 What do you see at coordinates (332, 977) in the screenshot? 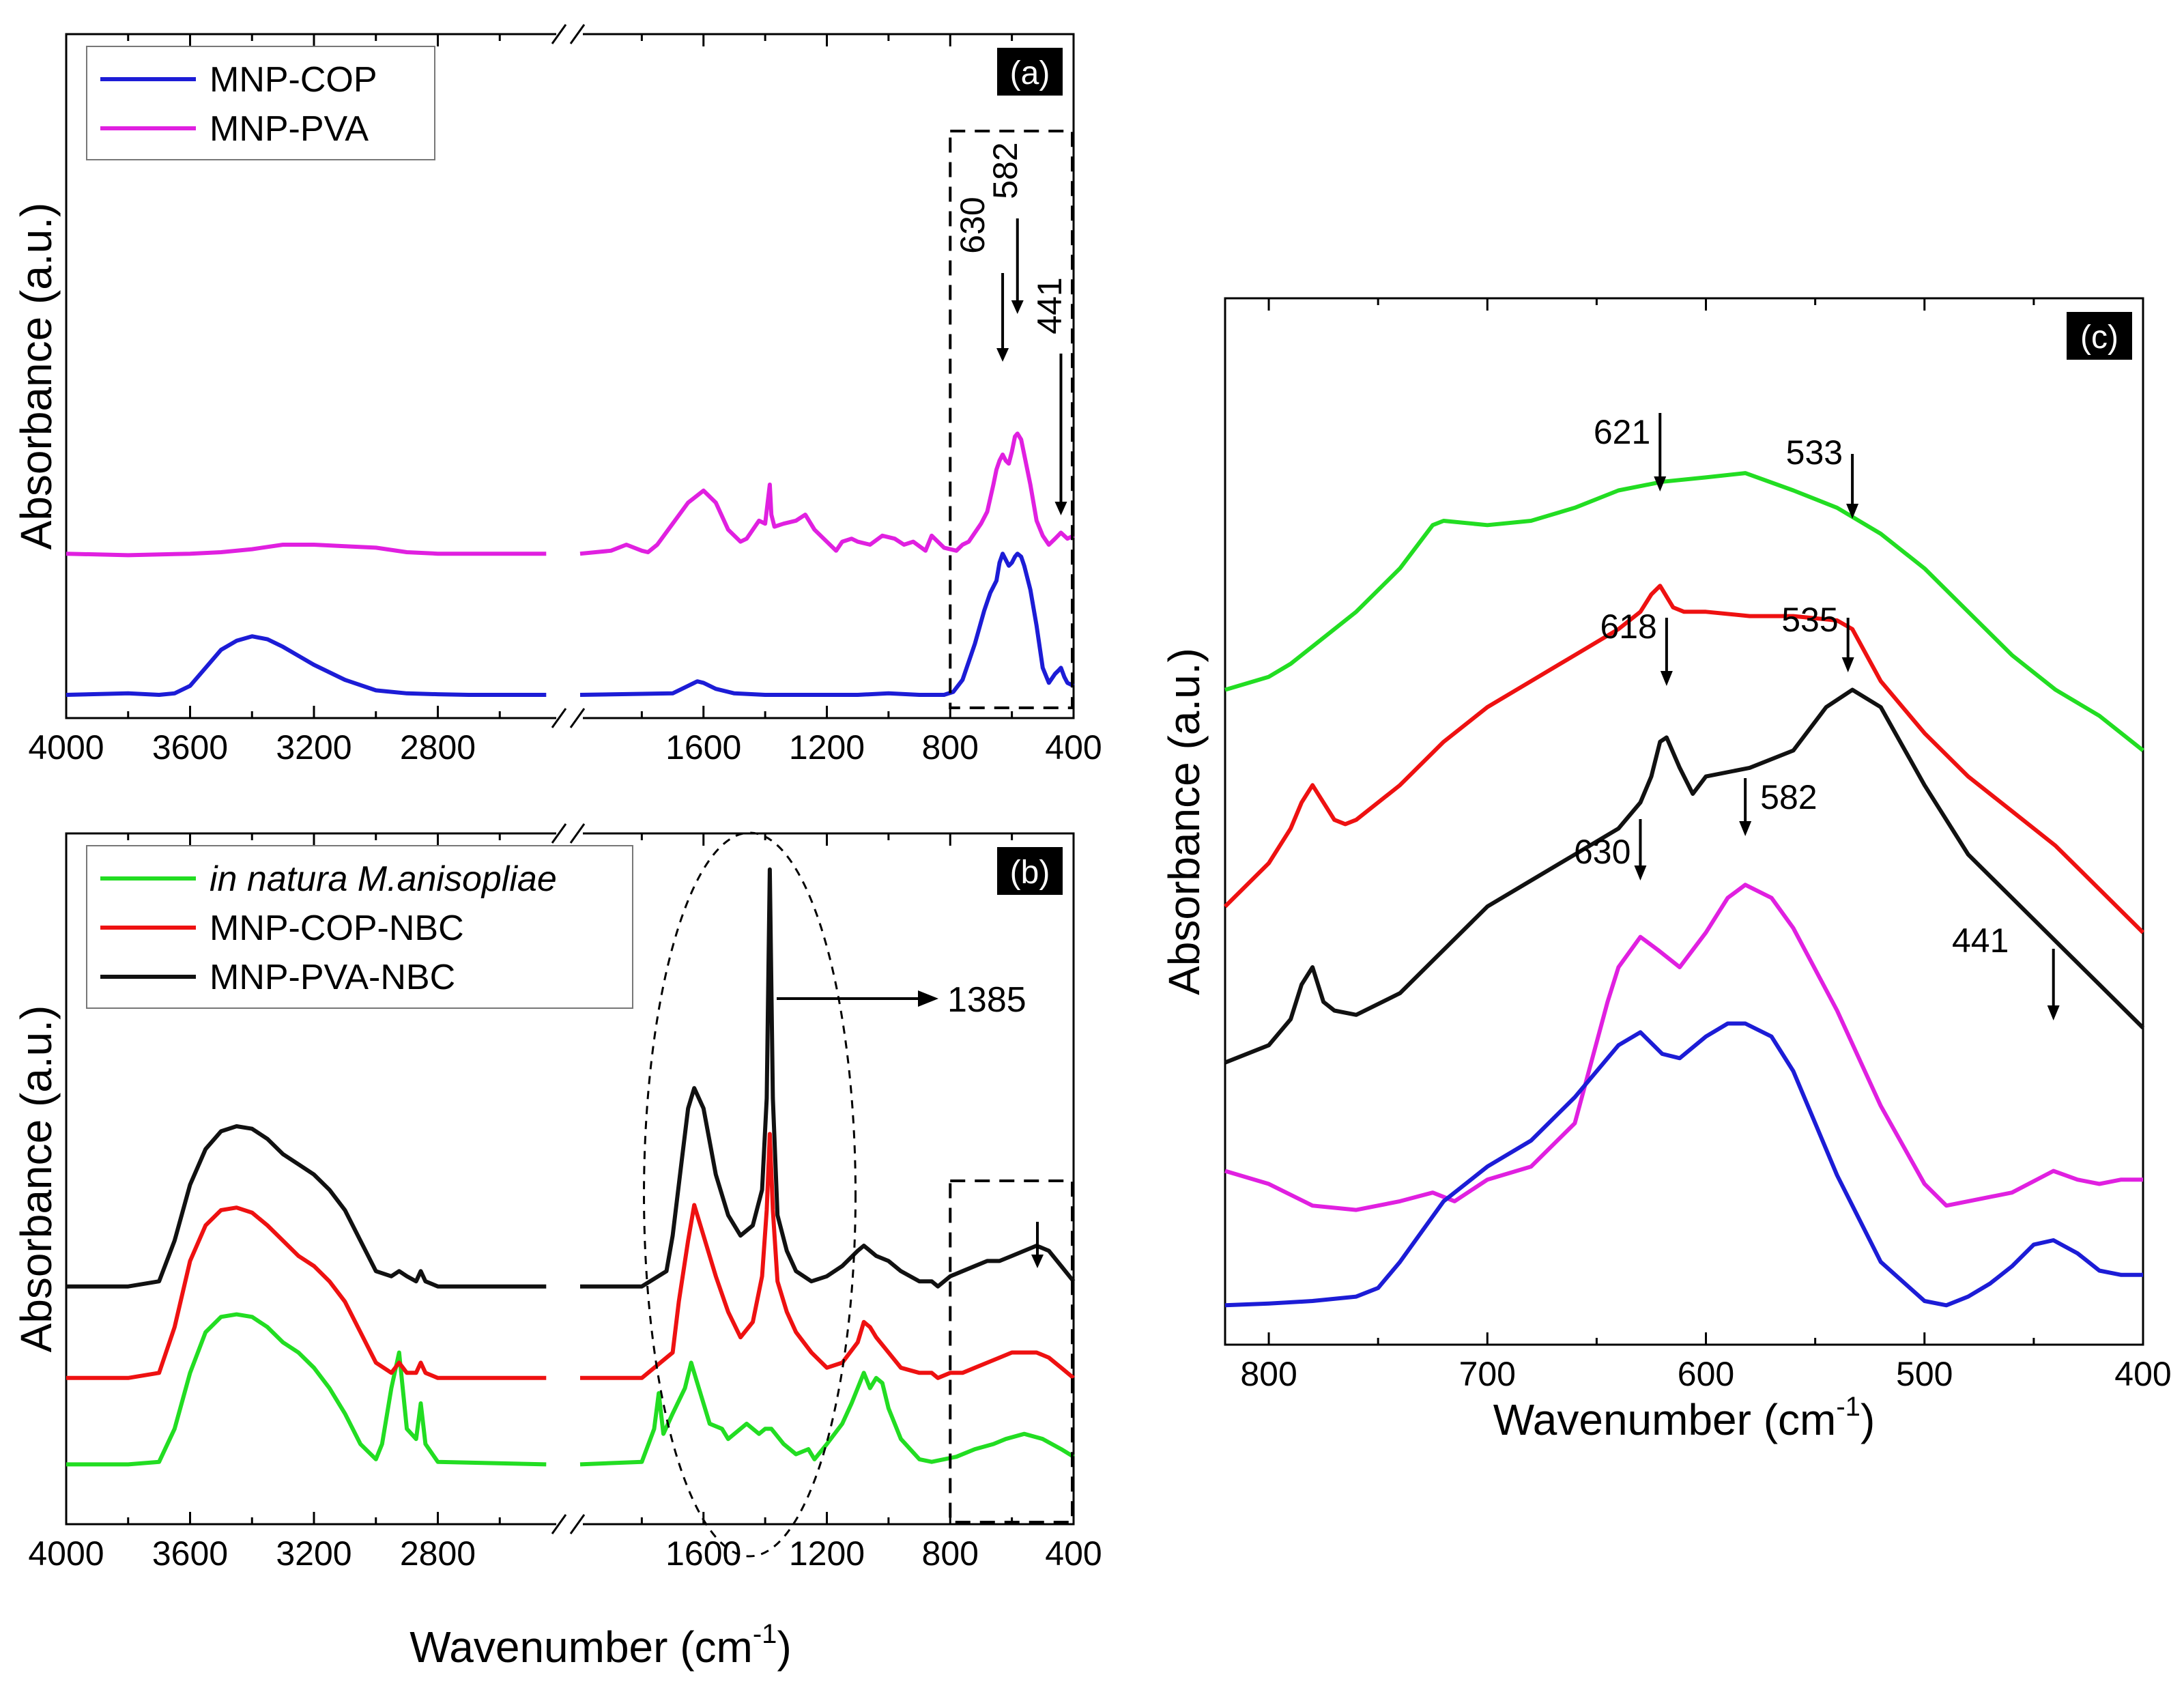
I see `legend-label: MNP-PVA-NBC` at bounding box center [332, 977].